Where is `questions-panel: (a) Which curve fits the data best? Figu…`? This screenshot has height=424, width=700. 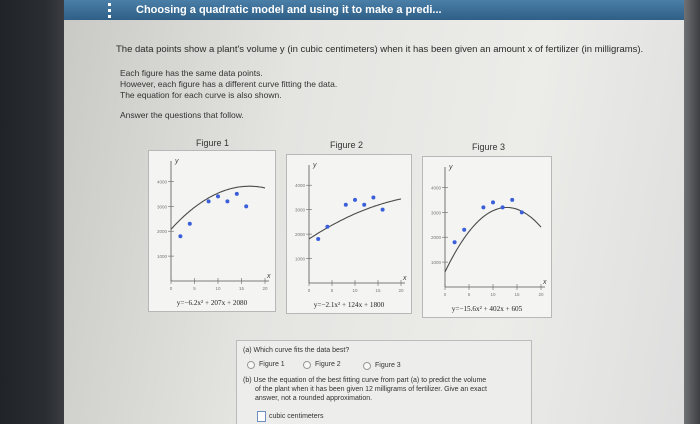
questions-panel: (a) Which curve fits the data best? Figu… is located at coordinates (384, 382).